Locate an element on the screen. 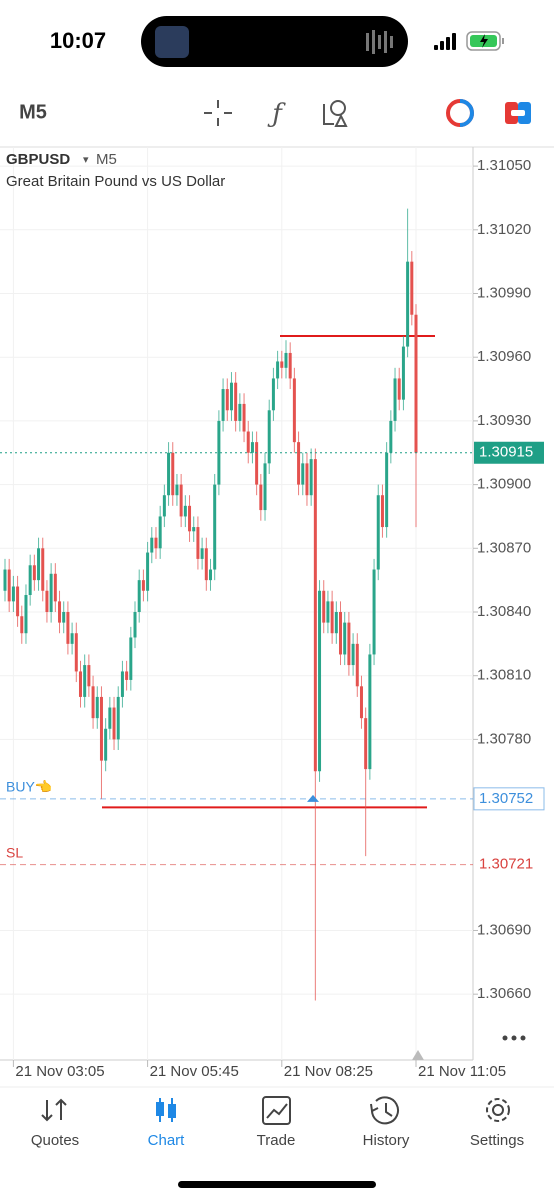  order-price-label: 1.30721 is located at coordinates (506, 864).